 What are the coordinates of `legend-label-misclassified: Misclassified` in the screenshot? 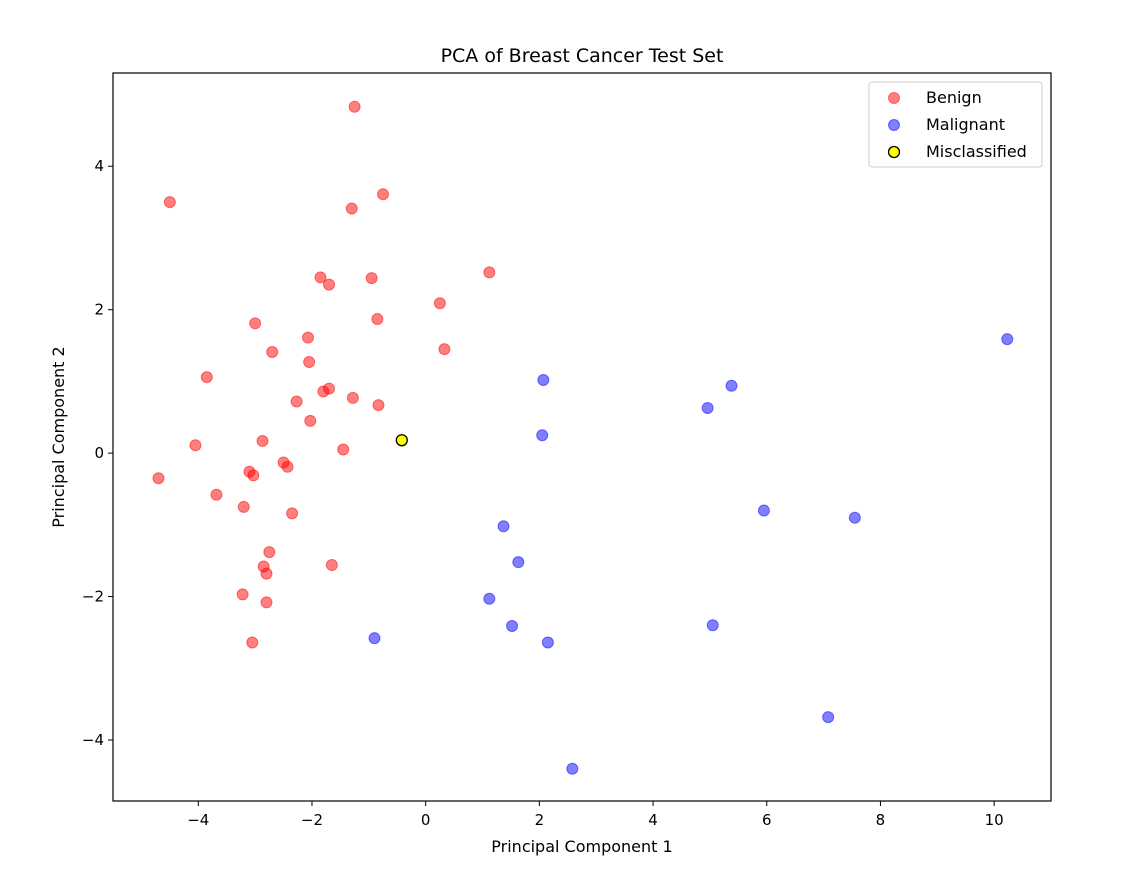 It's located at (976, 151).